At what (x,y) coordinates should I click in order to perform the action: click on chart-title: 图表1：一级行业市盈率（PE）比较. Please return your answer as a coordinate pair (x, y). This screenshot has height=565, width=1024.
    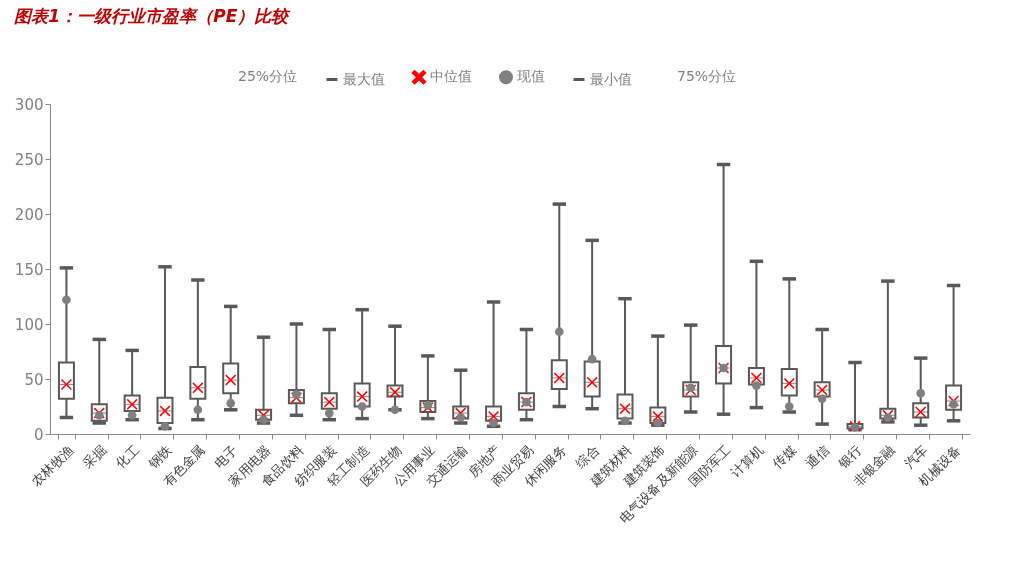
    Looking at the image, I should click on (153, 16).